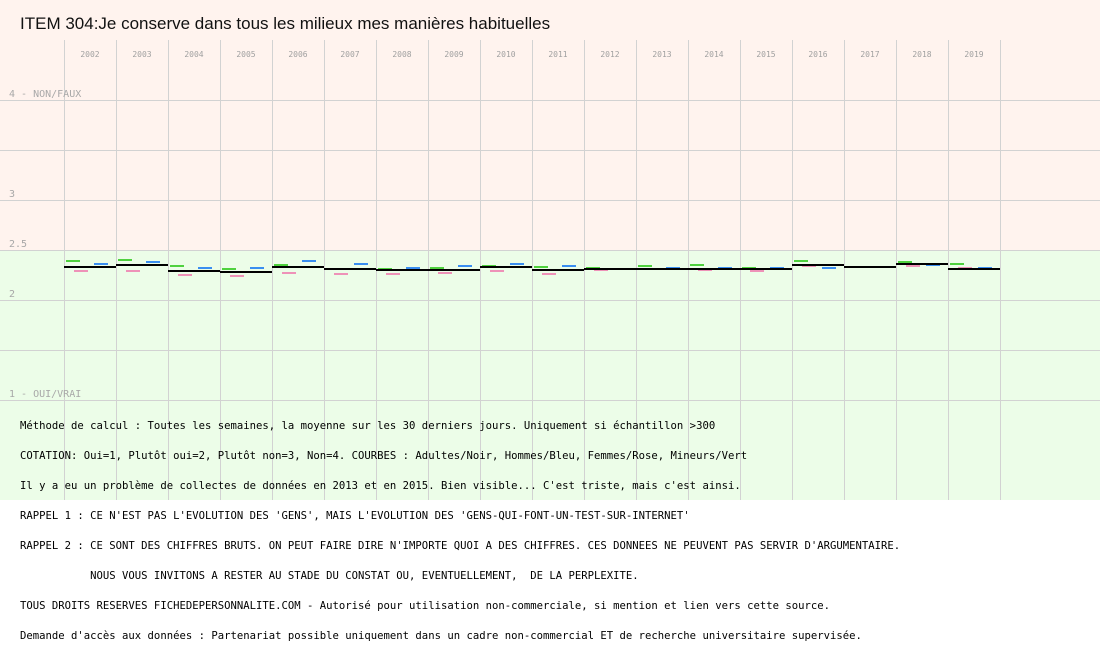 The height and width of the screenshot is (651, 1100). Describe the element at coordinates (973, 54) in the screenshot. I see `x-tick-label: 2019` at that location.